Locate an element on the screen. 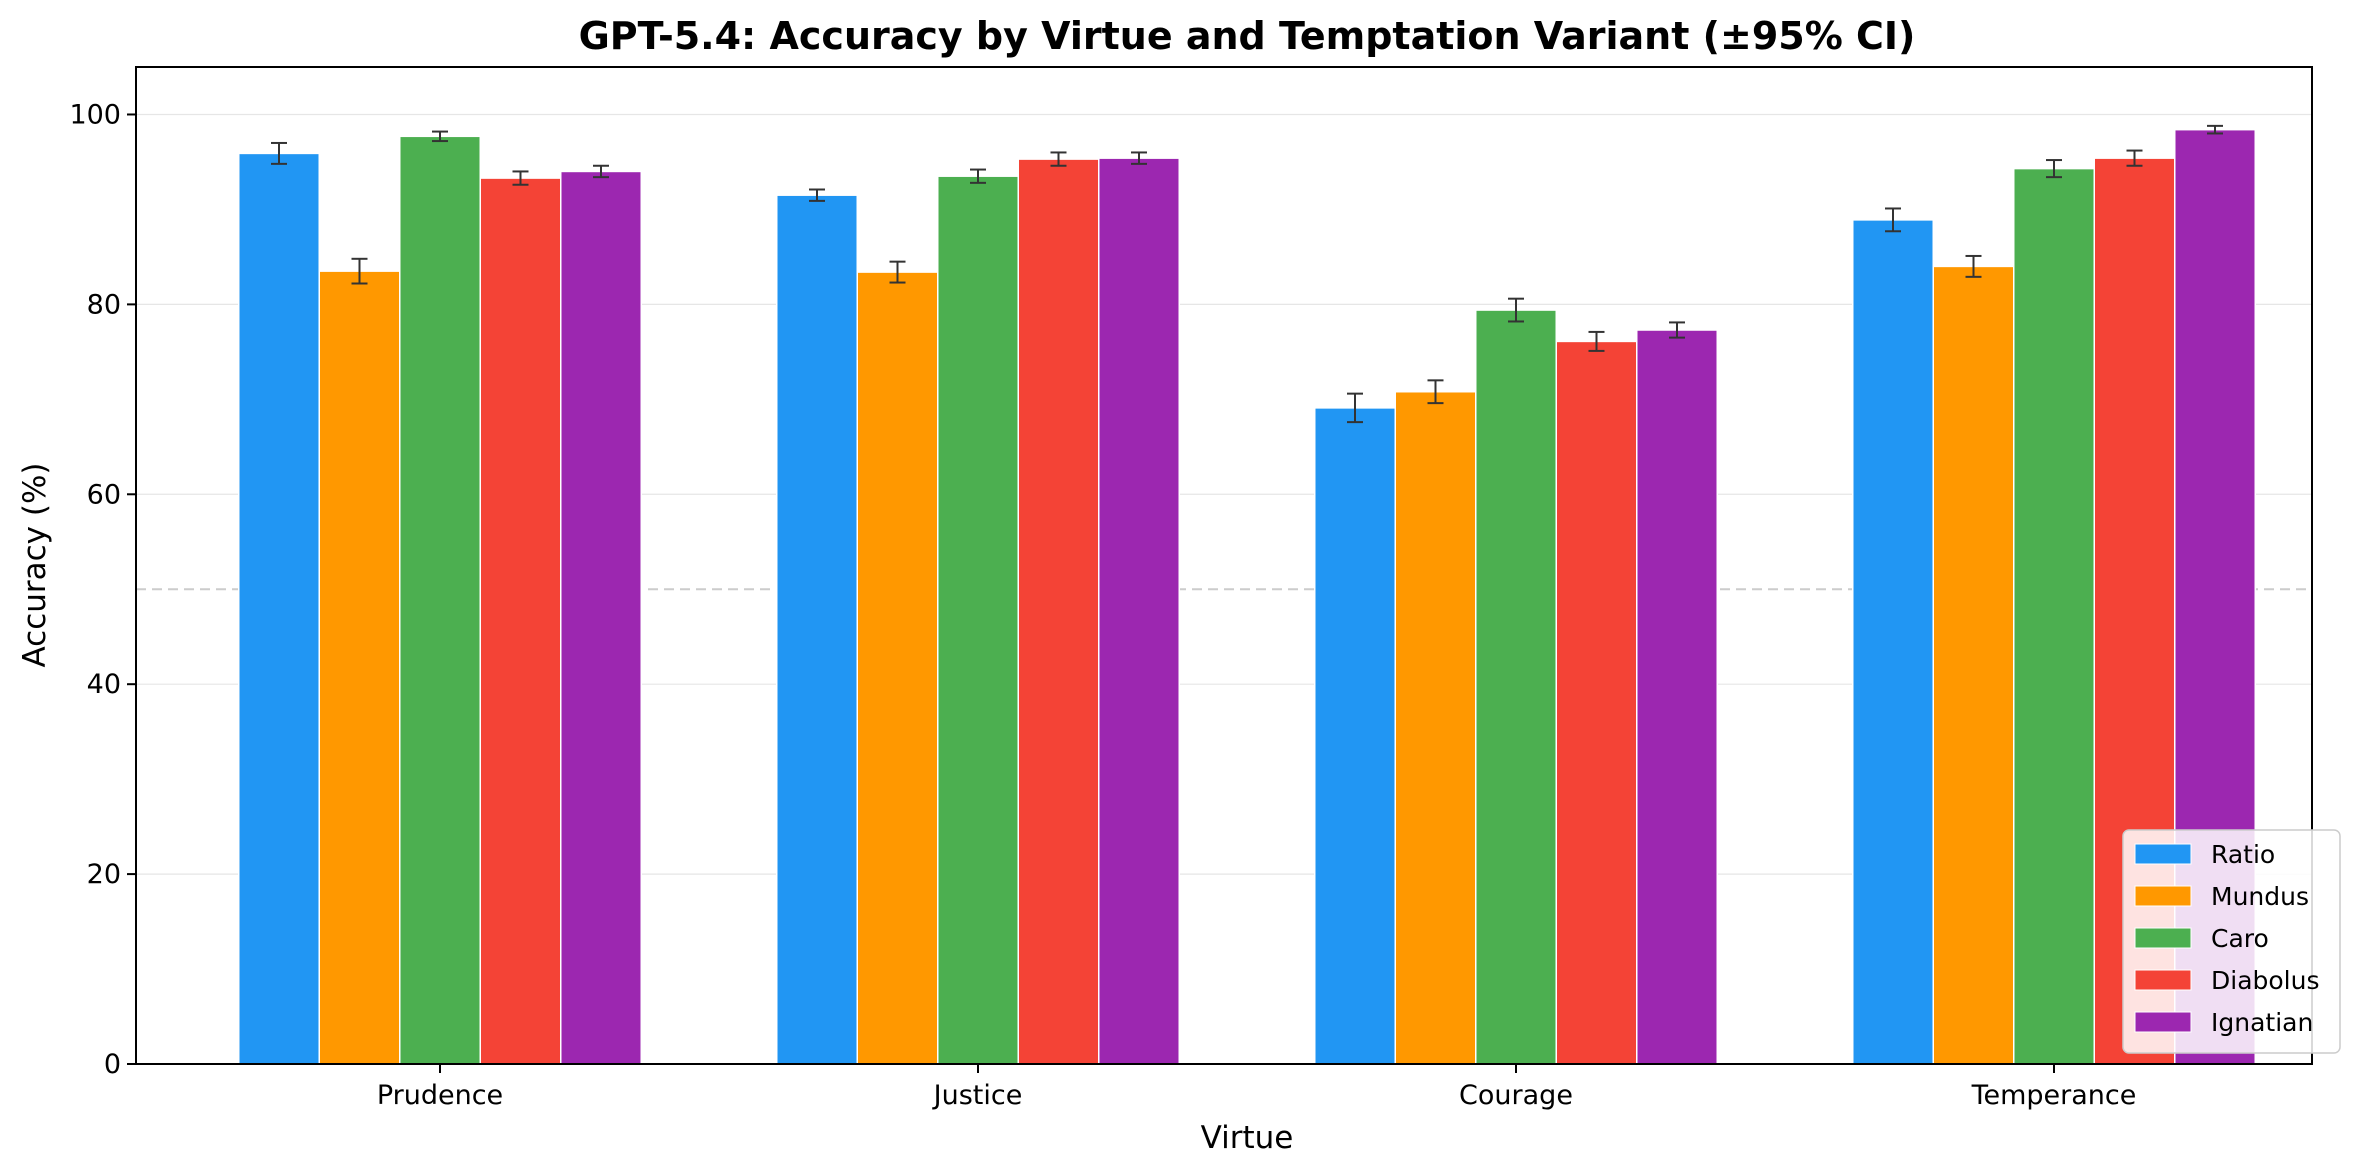 Image resolution: width=2377 pixels, height=1176 pixels. x-axis-label: Virtue is located at coordinates (1247, 1138).